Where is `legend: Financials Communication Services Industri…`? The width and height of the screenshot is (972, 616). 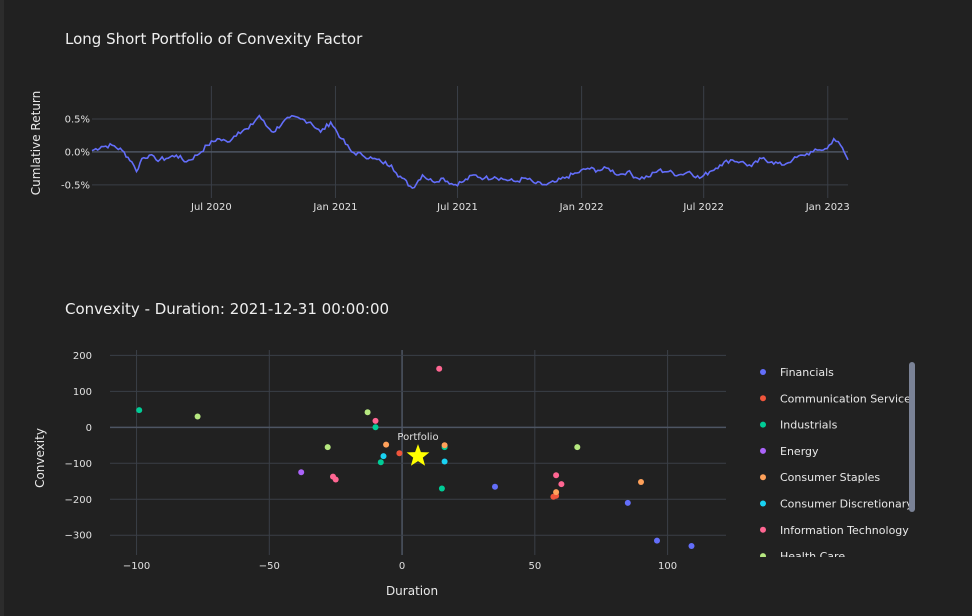 legend: Financials Communication Services Industri… is located at coordinates (838, 462).